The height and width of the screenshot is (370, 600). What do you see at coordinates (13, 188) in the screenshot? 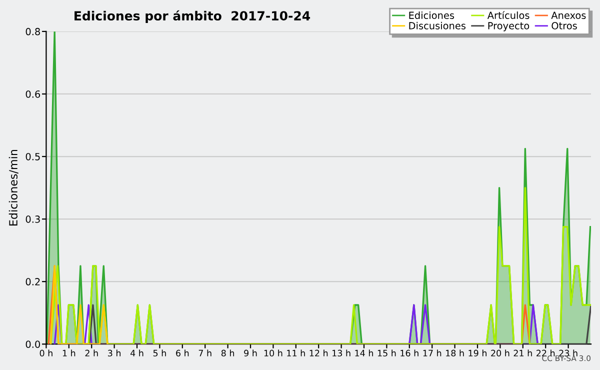
I see `y-axis-title: Ediciones/min` at bounding box center [13, 188].